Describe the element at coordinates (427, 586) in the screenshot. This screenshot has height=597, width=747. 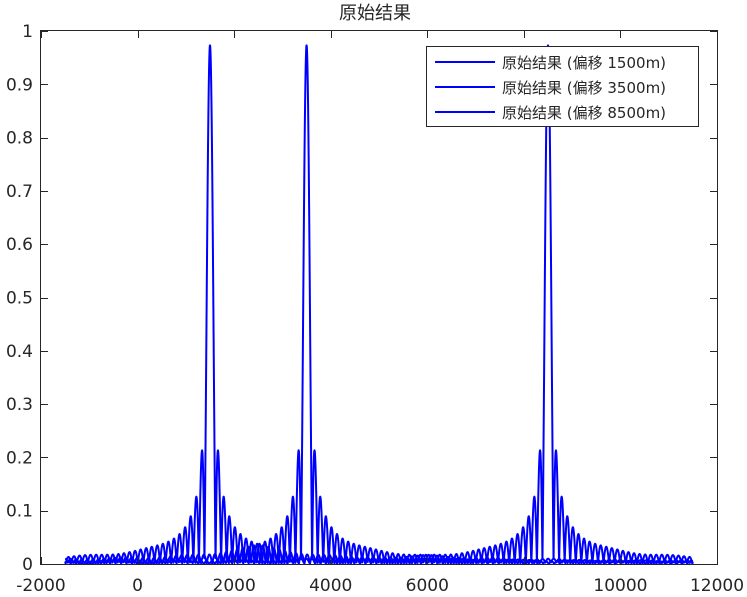
I see `x-tick-label: 6000` at that location.